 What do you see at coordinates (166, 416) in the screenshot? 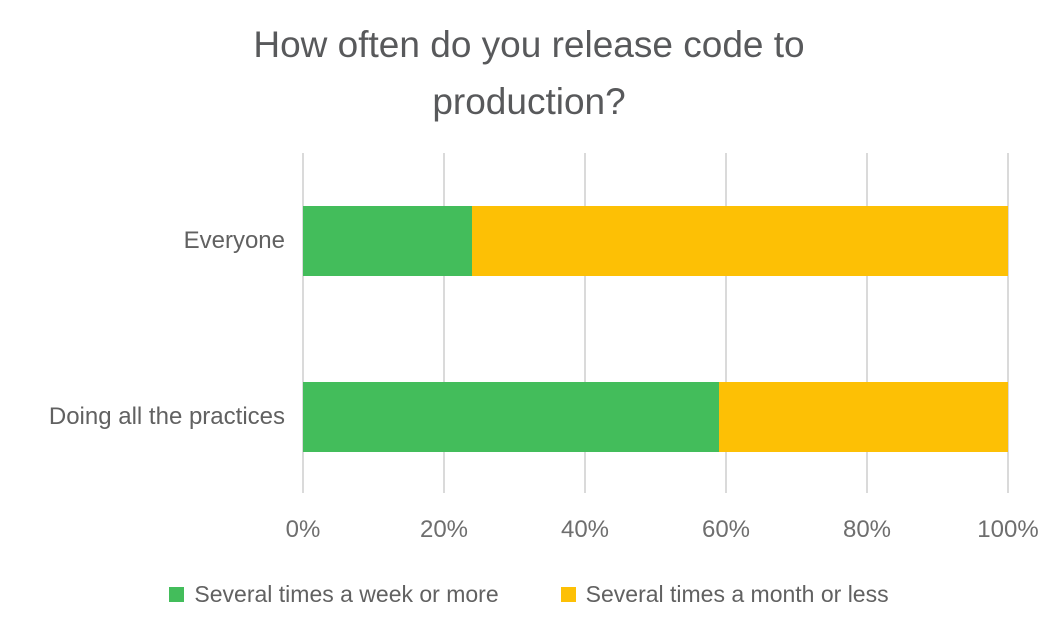
I see `category-label: Doing all the practices` at bounding box center [166, 416].